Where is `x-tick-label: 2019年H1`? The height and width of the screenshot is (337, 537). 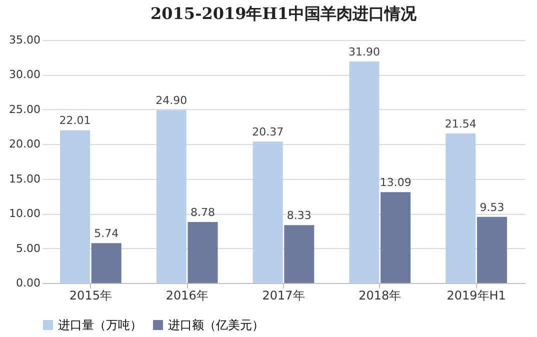
x-tick-label: 2019年H1 is located at coordinates (476, 295).